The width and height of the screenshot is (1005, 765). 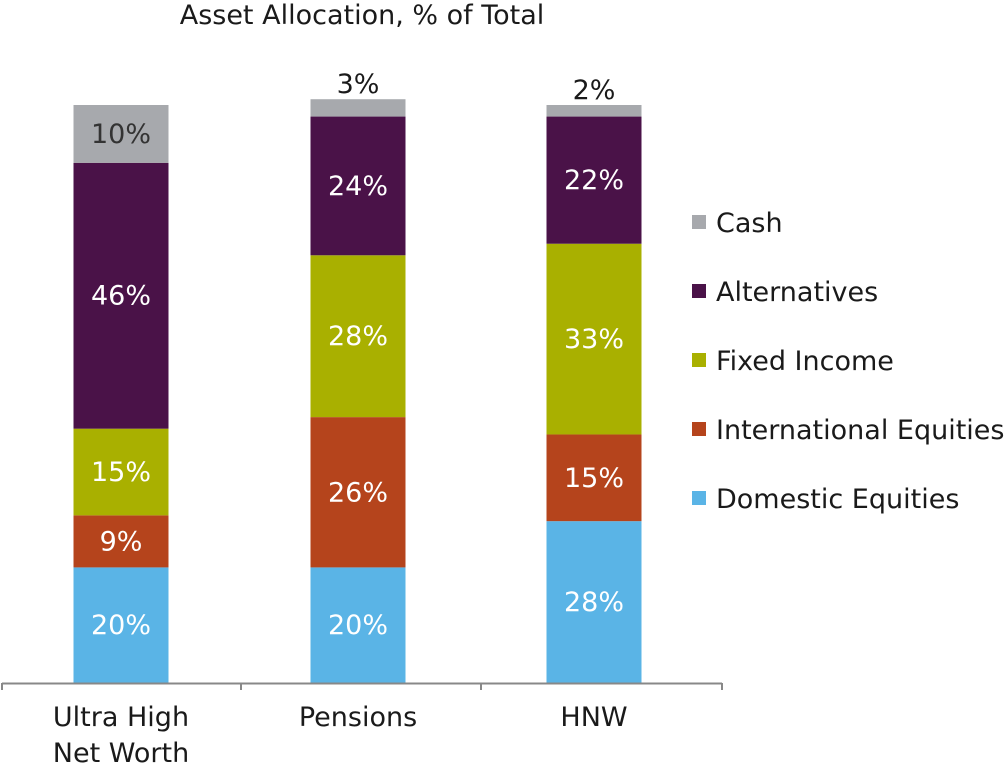 I want to click on data-label-ultra-high-net-worth-domestic-equities: 20%, so click(x=121, y=625).